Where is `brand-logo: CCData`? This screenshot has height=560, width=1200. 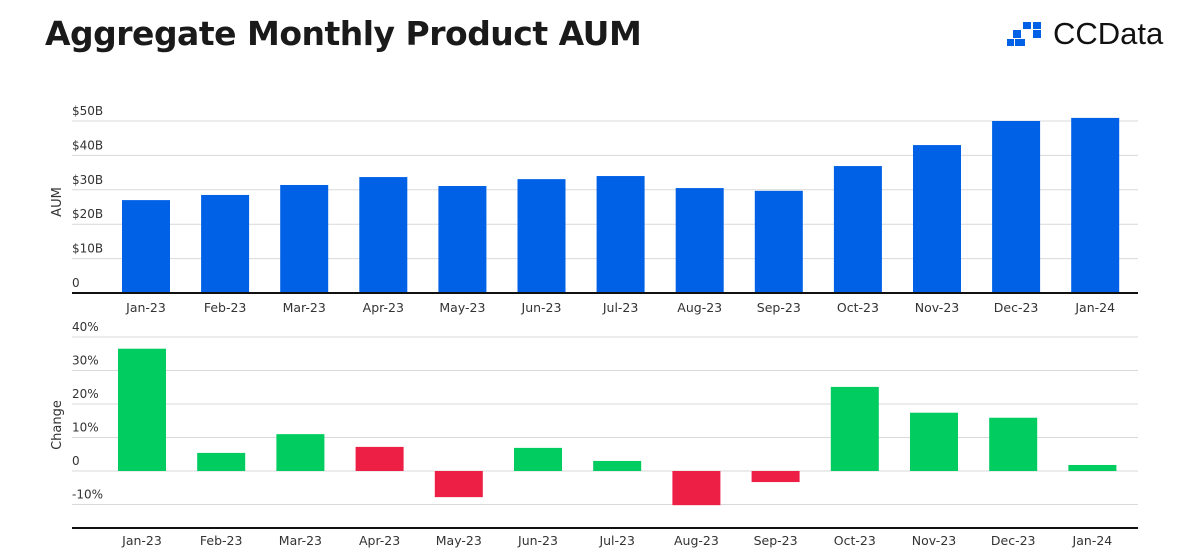
brand-logo: CCData is located at coordinates (1084, 34).